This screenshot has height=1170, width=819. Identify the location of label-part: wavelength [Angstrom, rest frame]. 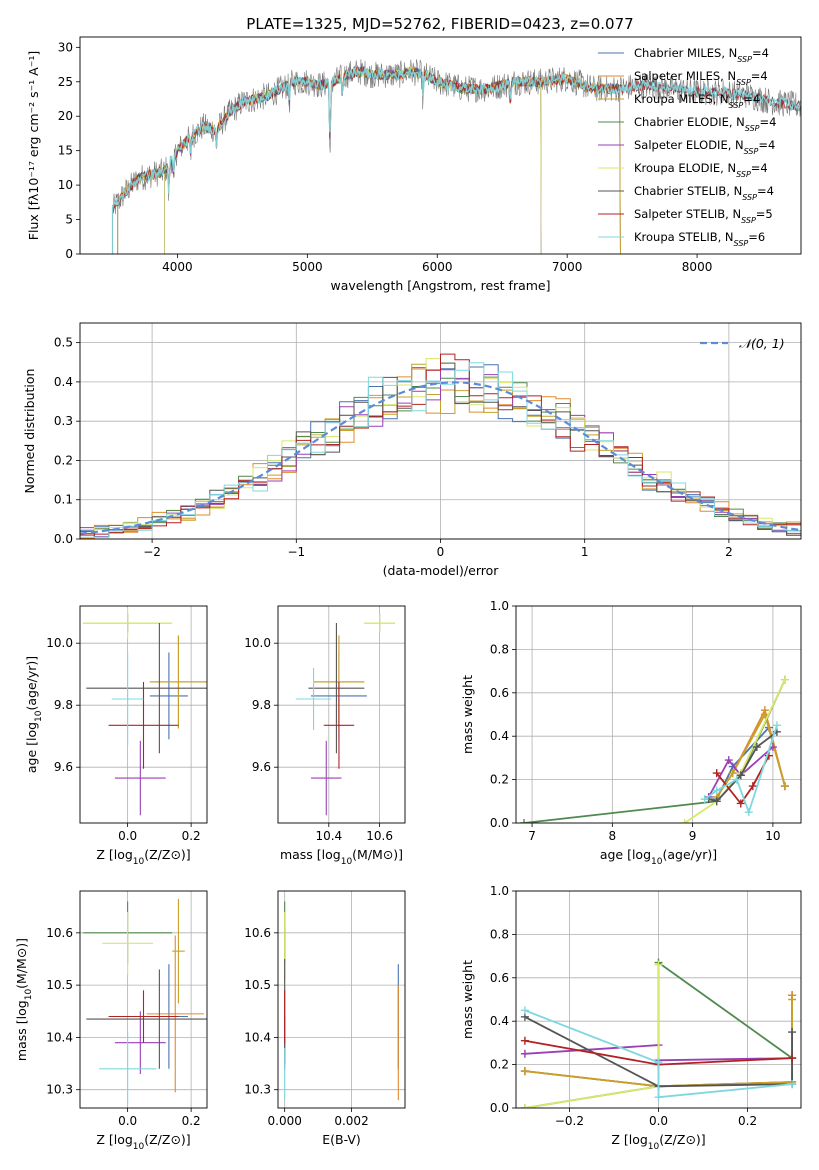
(440, 285).